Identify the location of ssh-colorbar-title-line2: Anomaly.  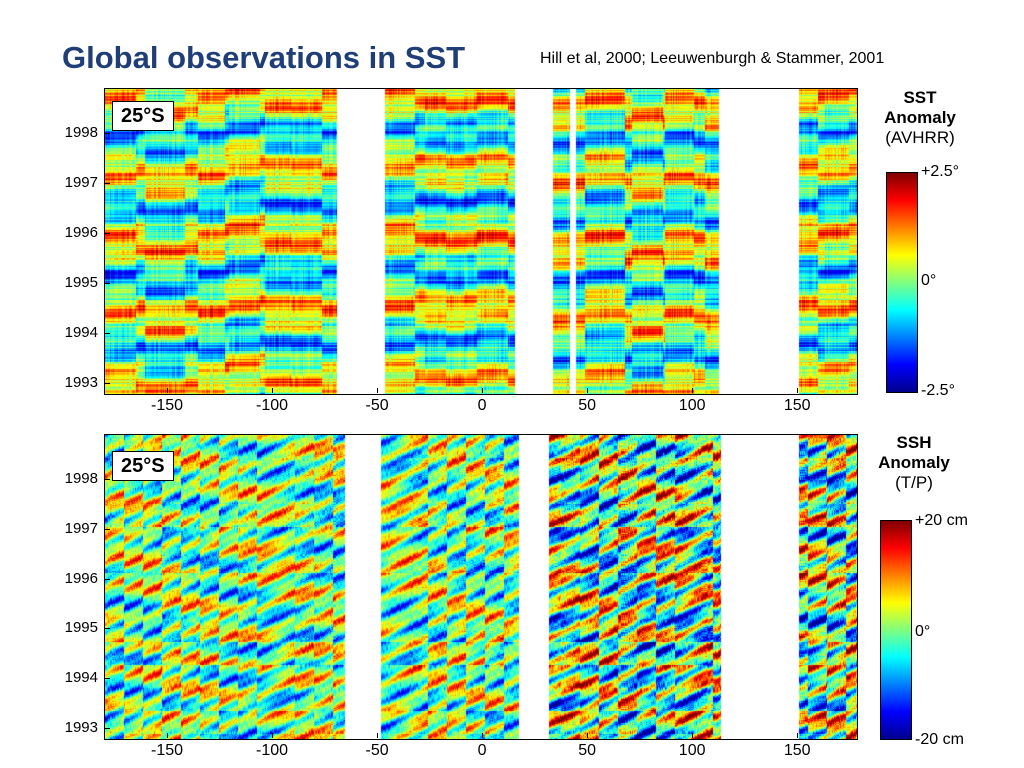
(914, 462).